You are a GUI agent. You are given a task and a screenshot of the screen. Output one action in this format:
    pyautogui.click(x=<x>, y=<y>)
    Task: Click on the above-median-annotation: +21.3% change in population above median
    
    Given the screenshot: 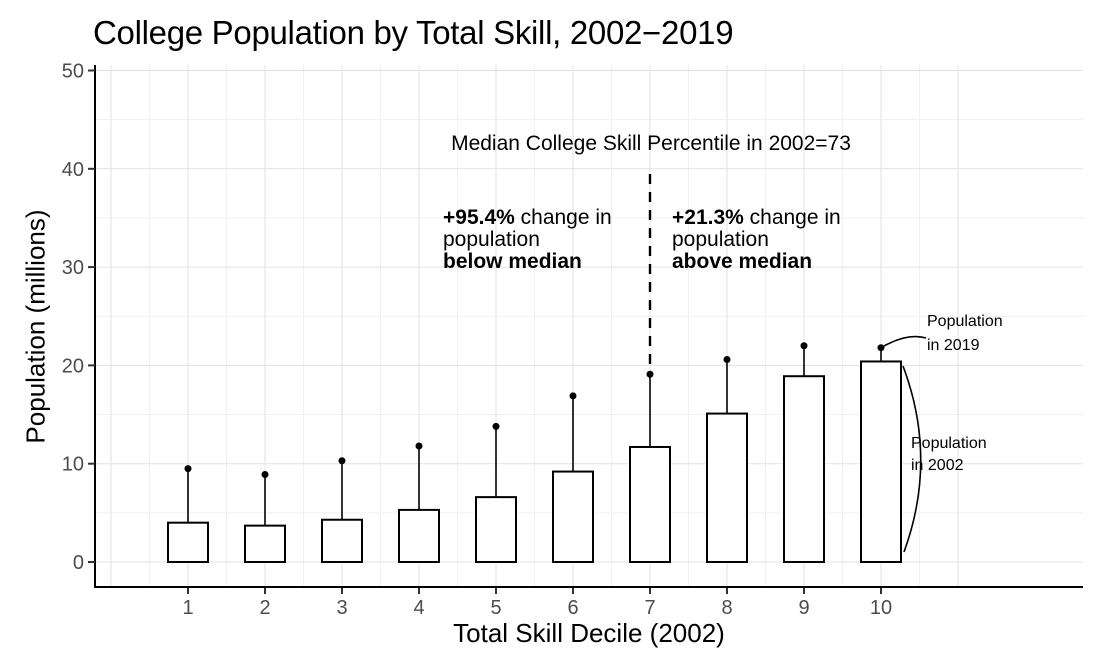 What is the action you would take?
    pyautogui.click(x=756, y=240)
    